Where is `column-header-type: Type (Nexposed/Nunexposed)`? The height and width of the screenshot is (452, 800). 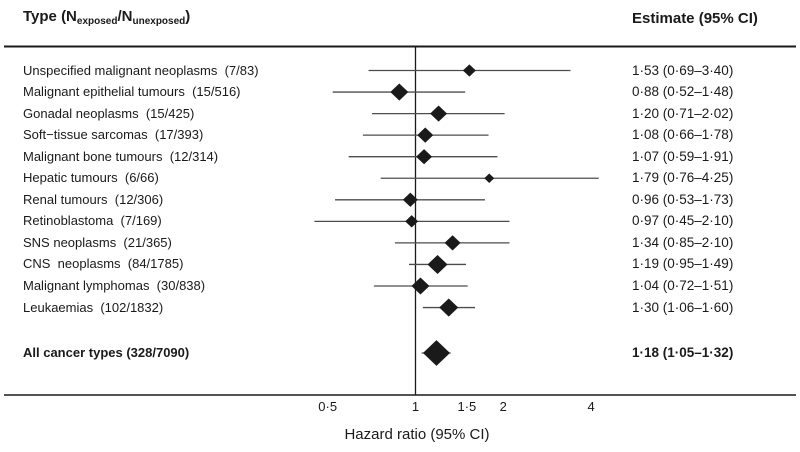 column-header-type: Type (Nexposed/Nunexposed) is located at coordinates (106, 17).